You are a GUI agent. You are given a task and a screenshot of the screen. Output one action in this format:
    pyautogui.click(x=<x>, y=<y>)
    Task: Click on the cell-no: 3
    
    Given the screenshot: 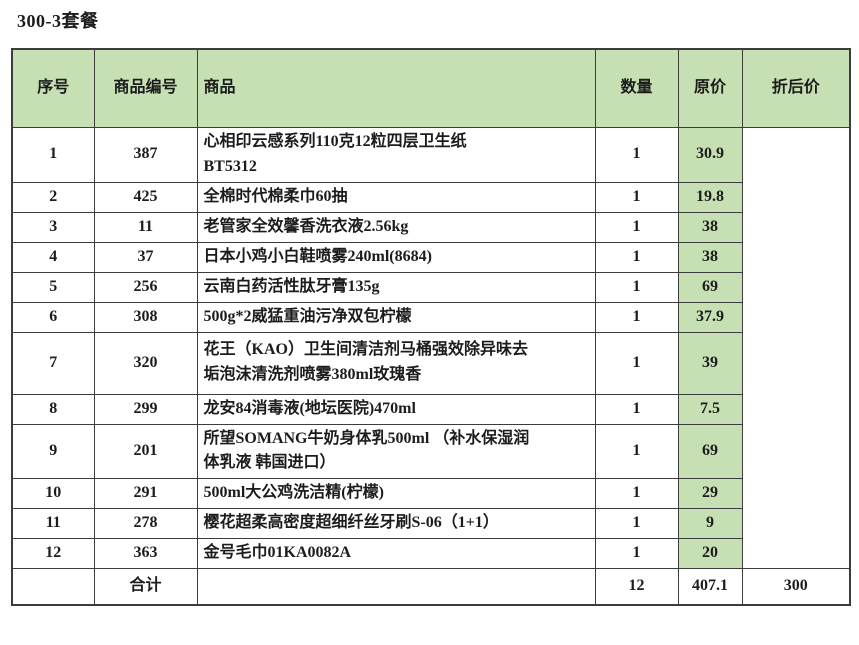 What is the action you would take?
    pyautogui.click(x=53, y=227)
    